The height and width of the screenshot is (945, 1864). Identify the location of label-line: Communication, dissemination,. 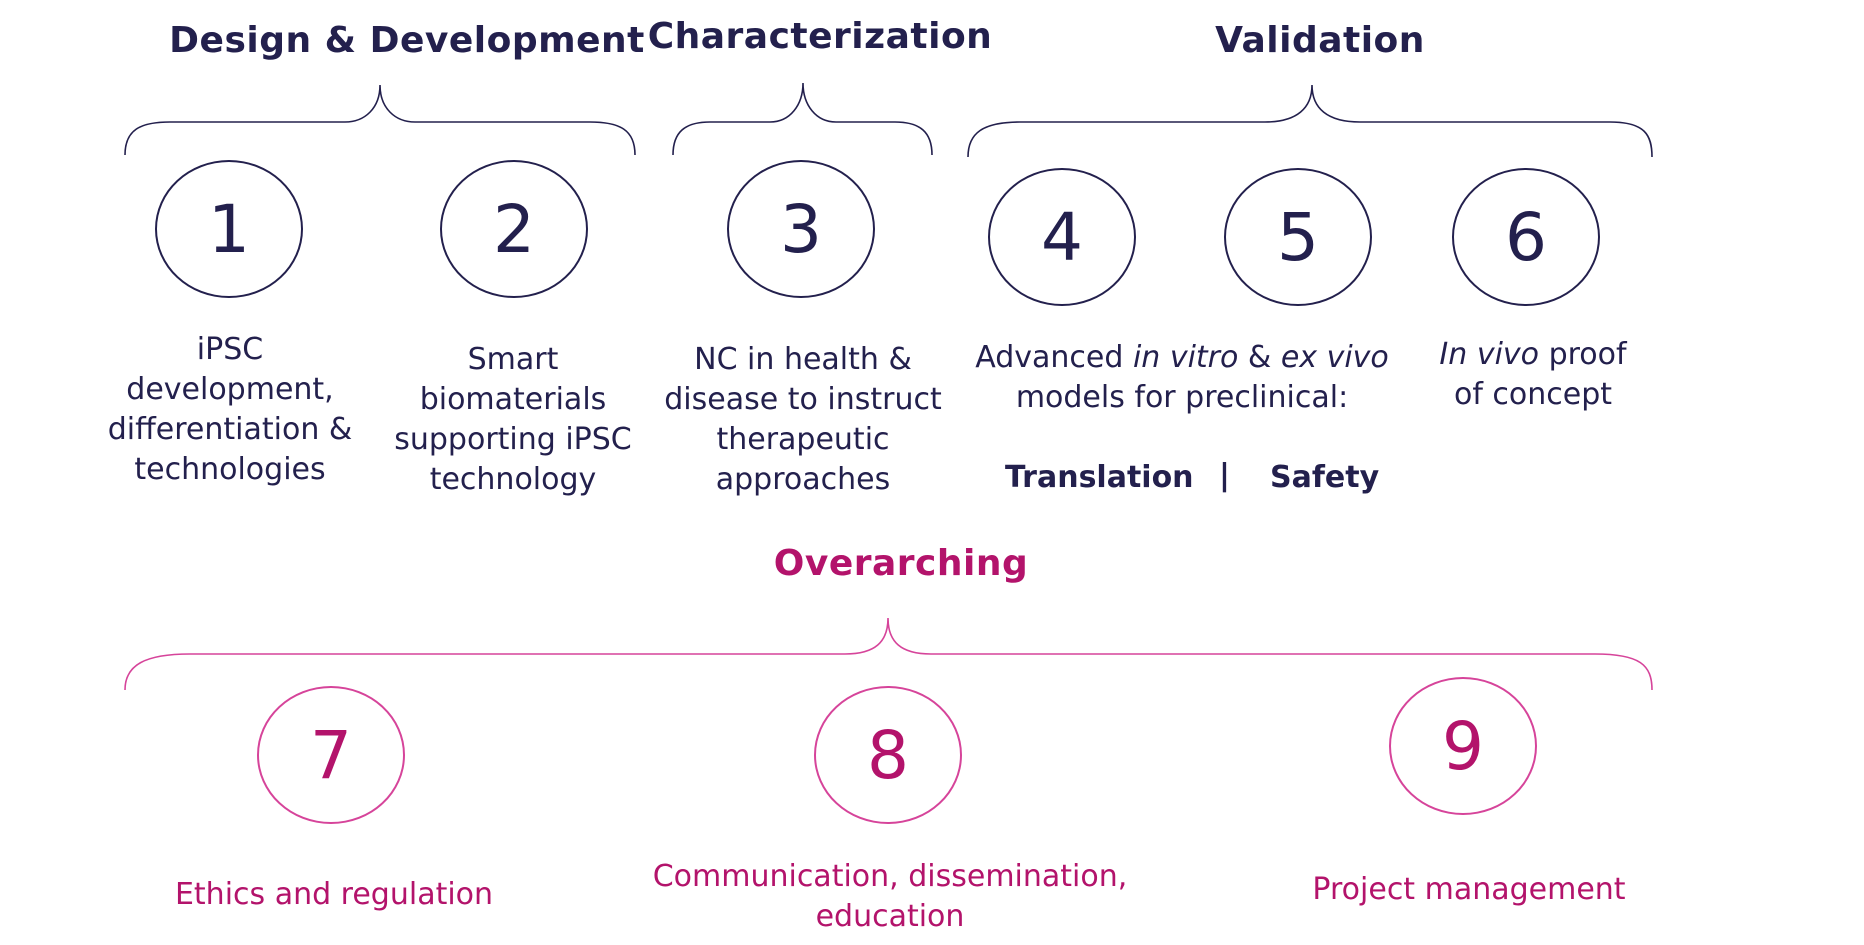
(890, 876).